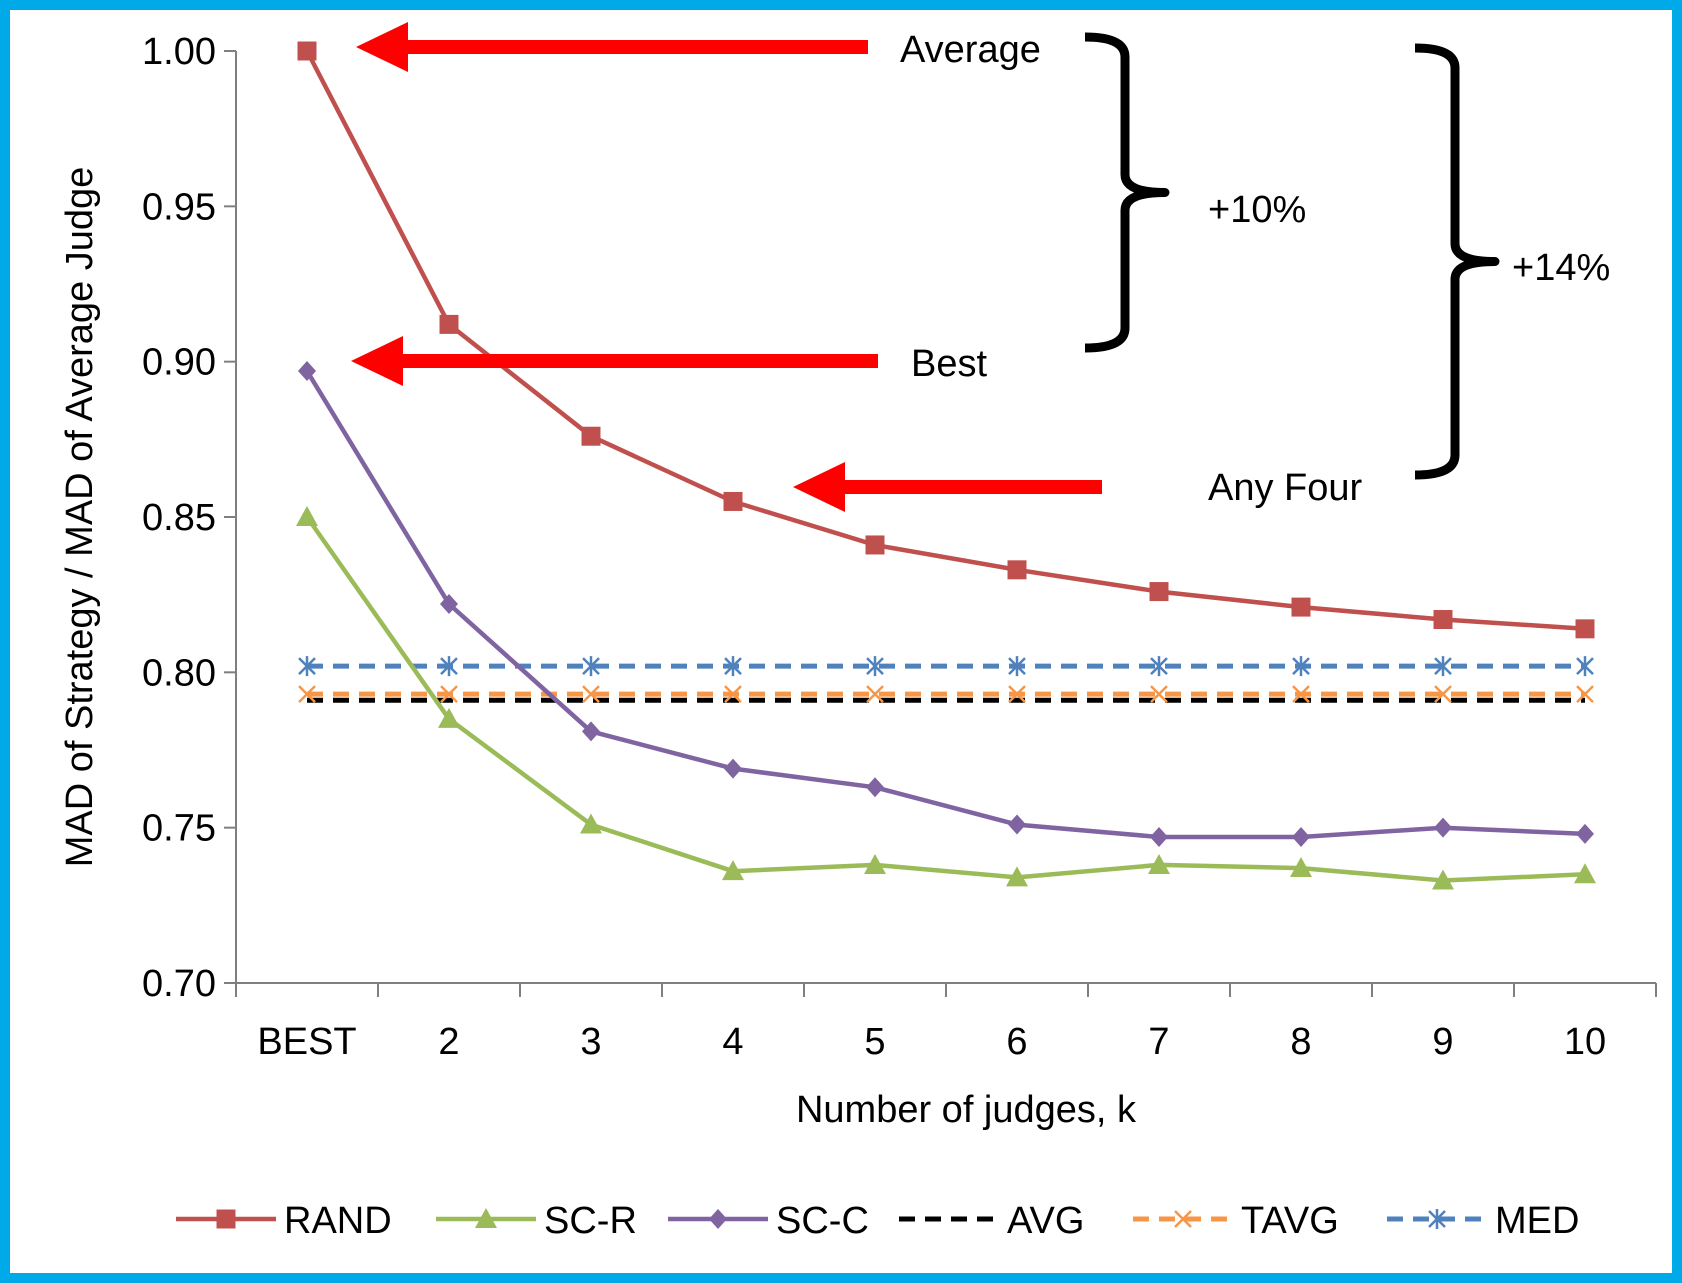  Describe the element at coordinates (1300, 1042) in the screenshot. I see `x-tick-label: 8` at that location.